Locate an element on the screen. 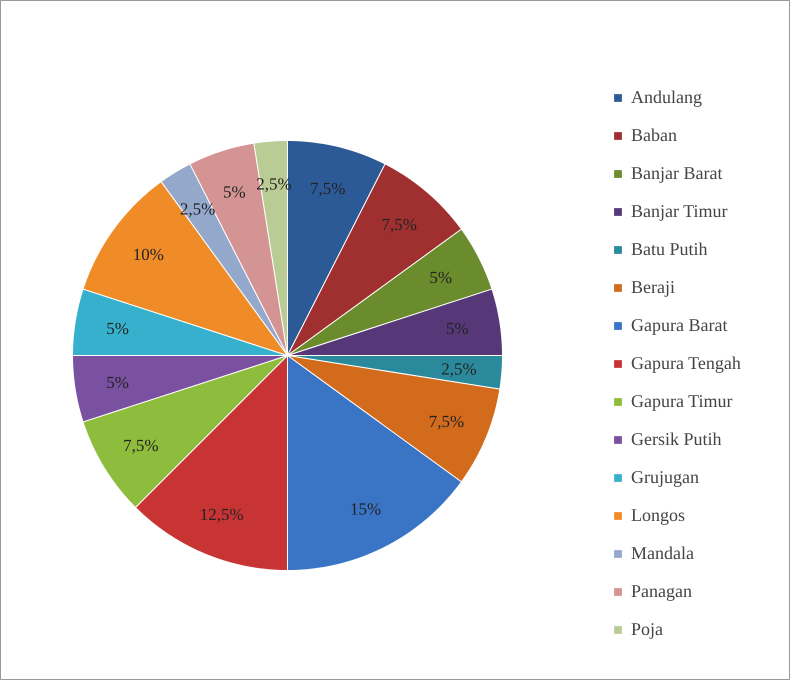  legend-label: Poja is located at coordinates (647, 629).